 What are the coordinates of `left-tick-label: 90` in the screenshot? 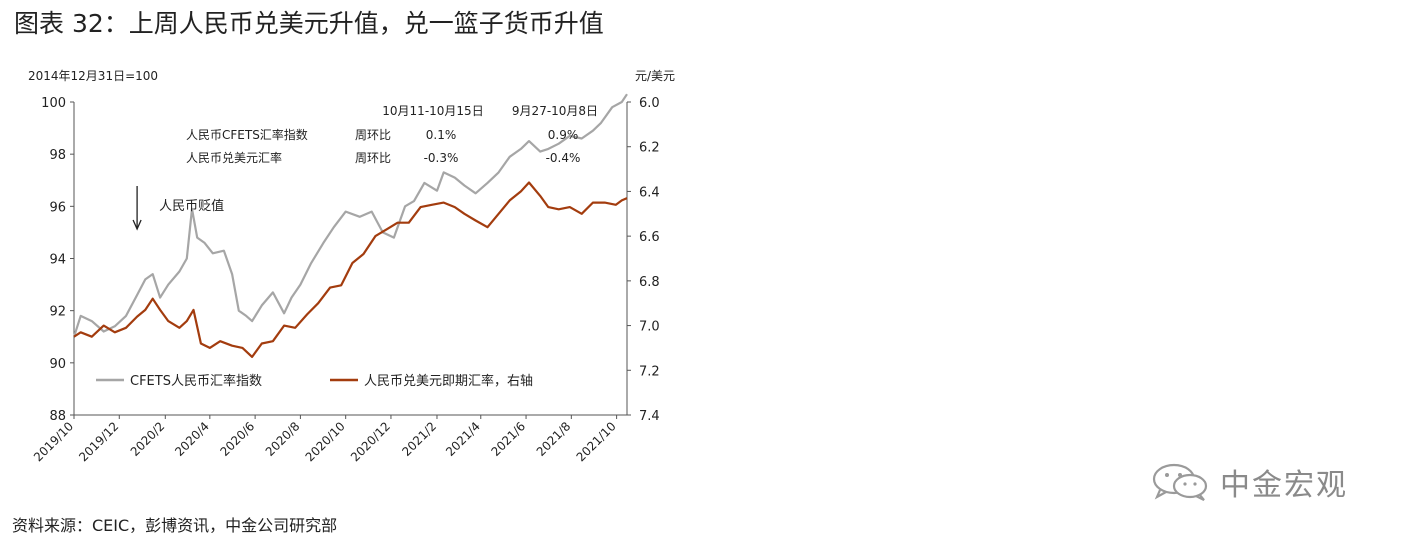 It's located at (57, 364).